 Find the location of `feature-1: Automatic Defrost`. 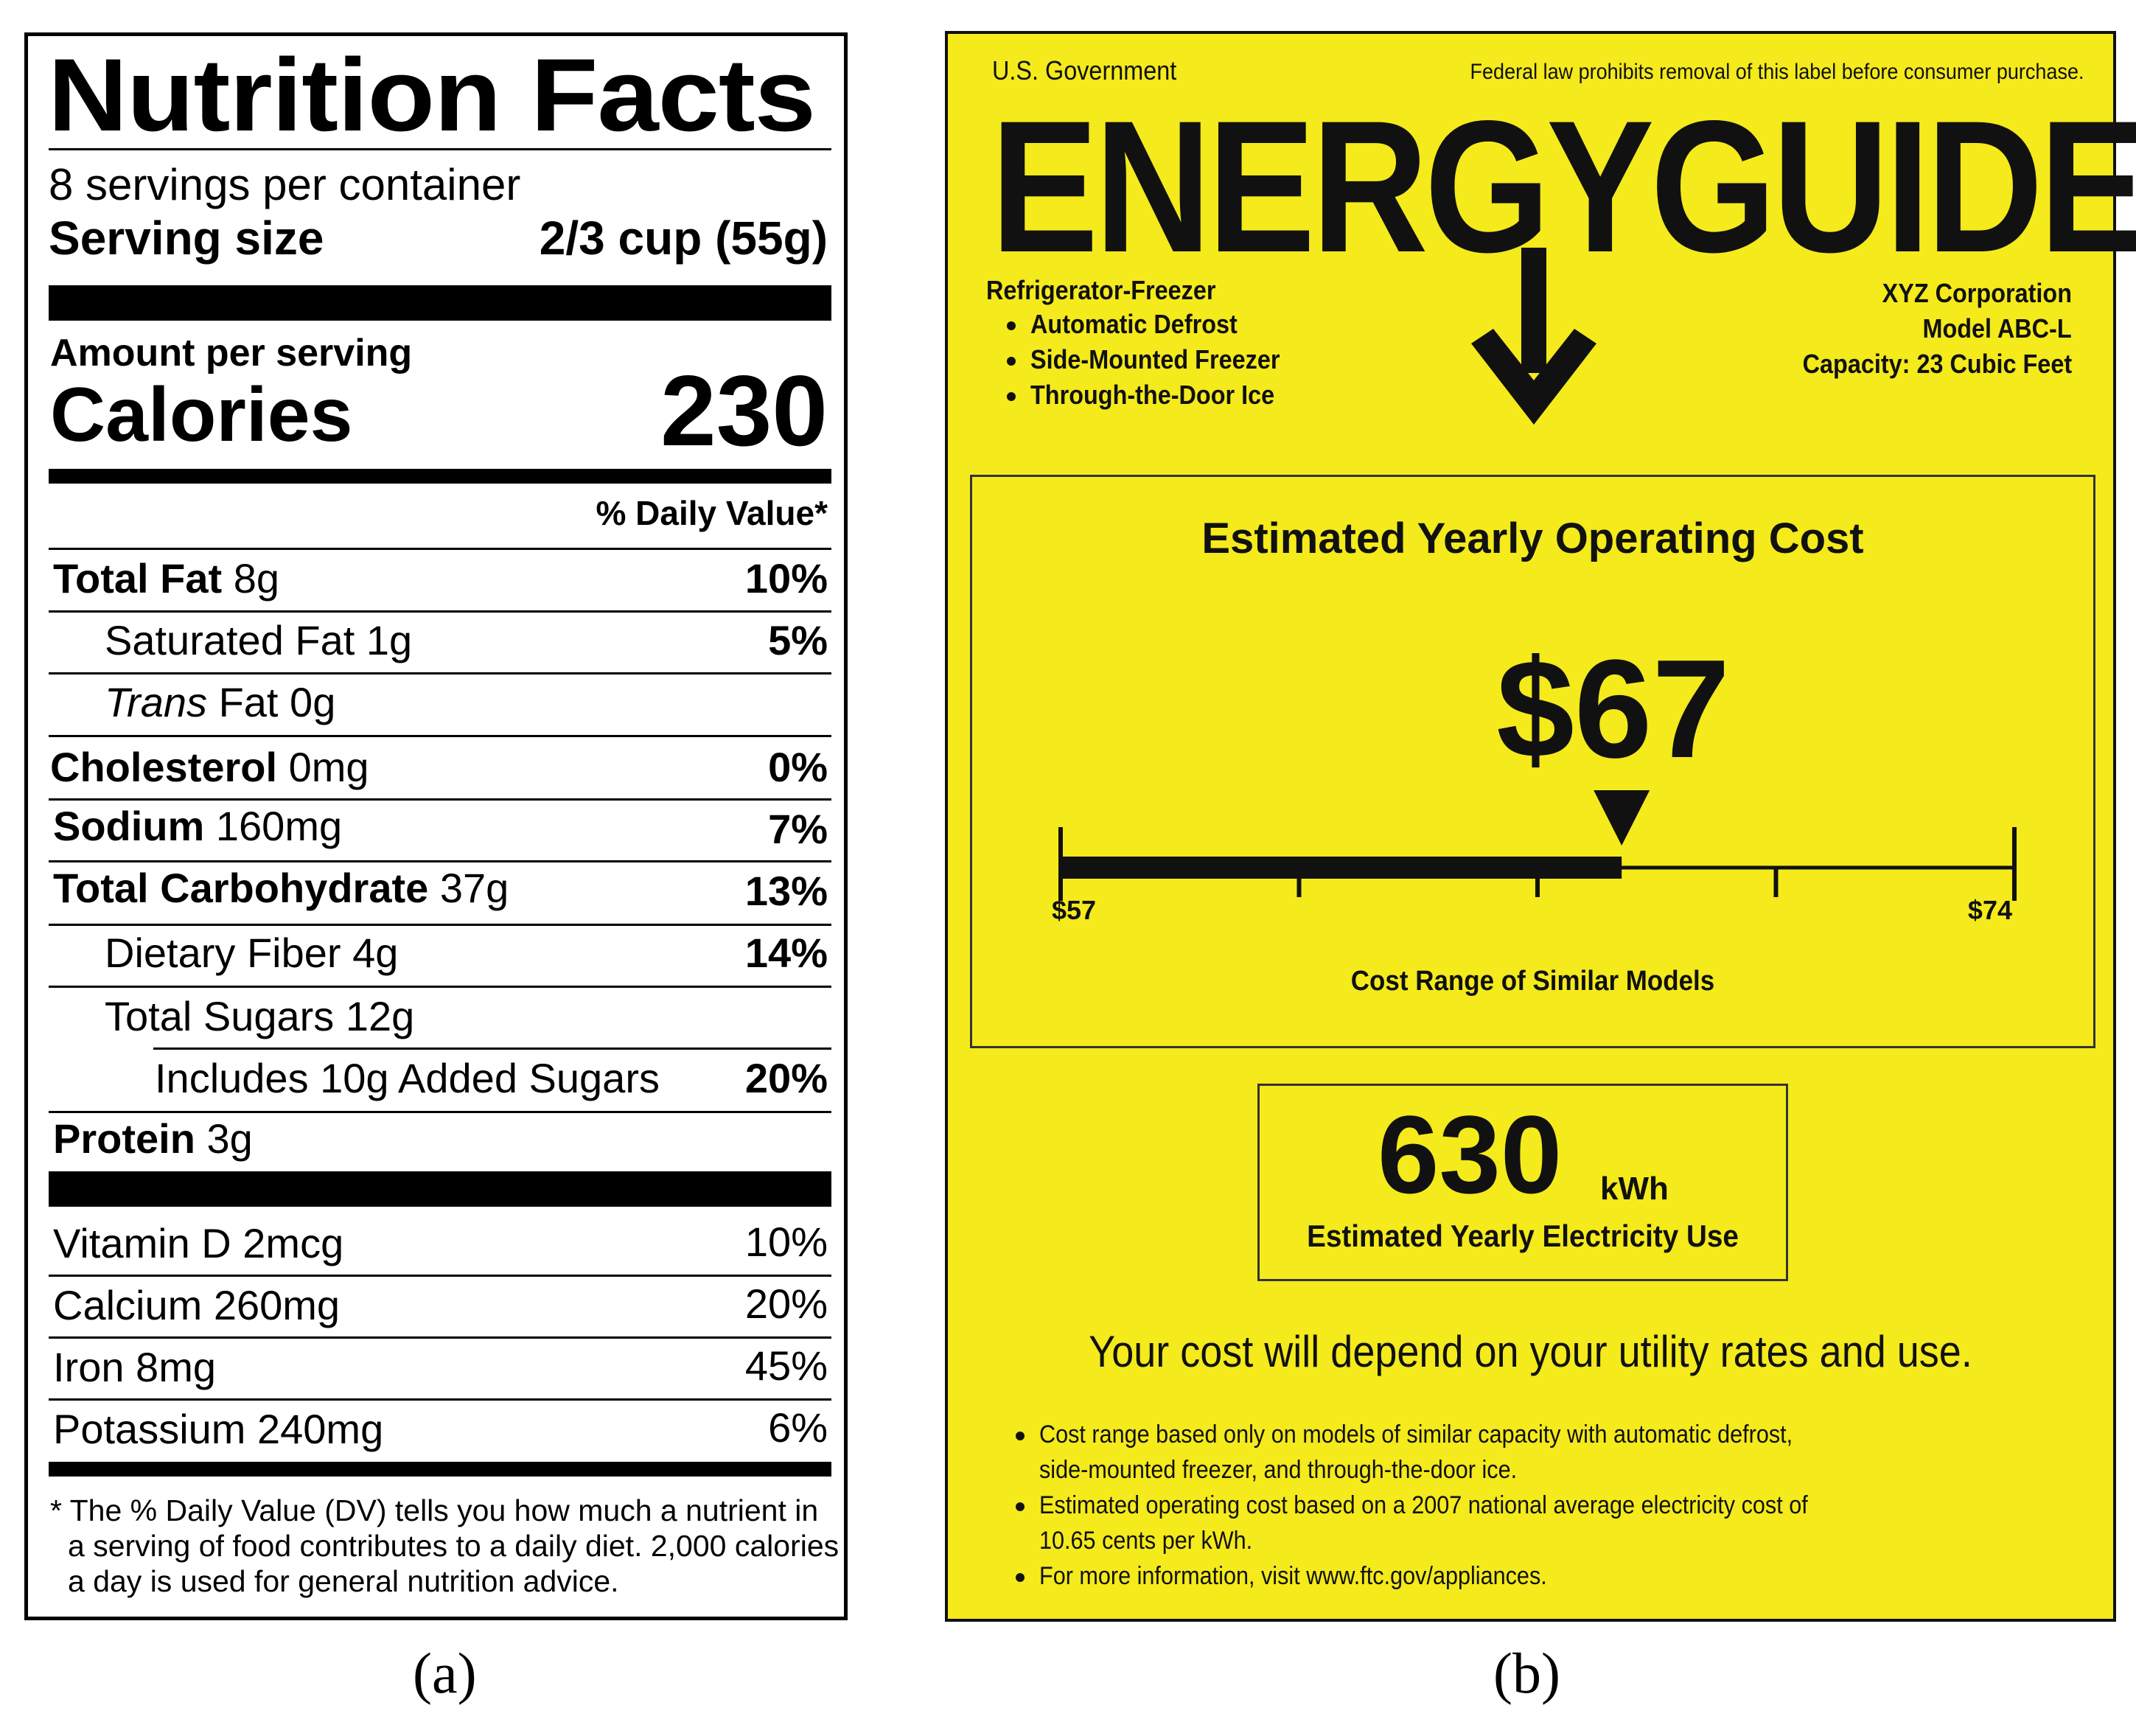

feature-1: Automatic Defrost is located at coordinates (1134, 324).